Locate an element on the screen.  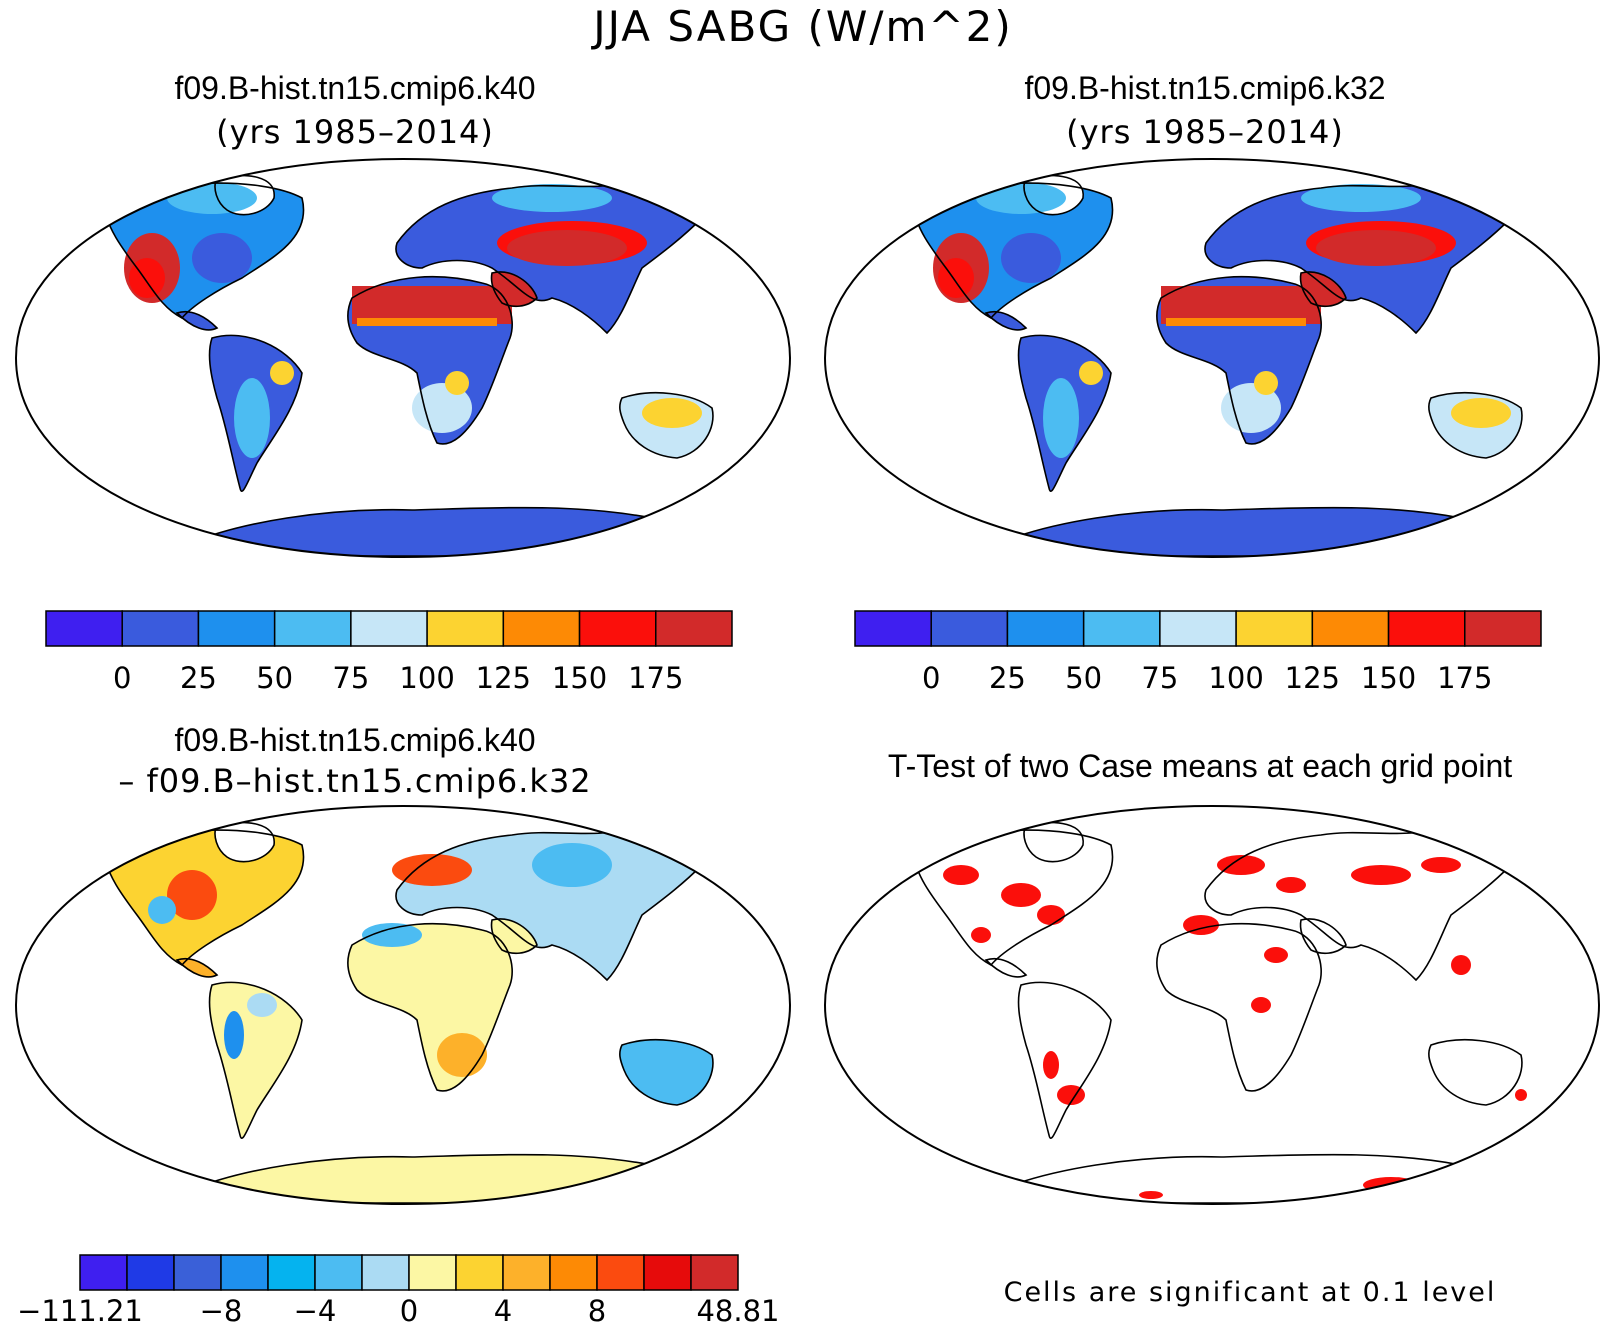
figure-title: JJA SABG (W/m^2) is located at coordinates (803, 26).